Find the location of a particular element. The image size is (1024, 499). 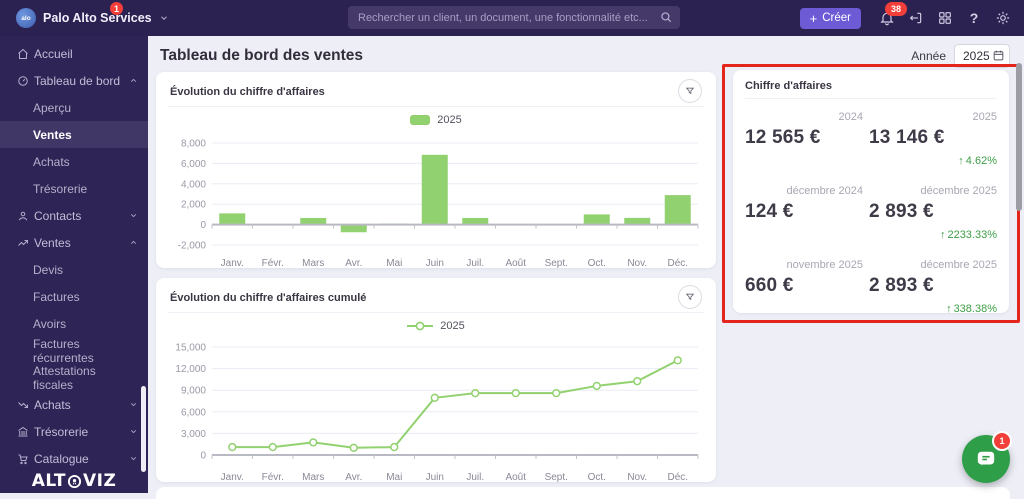

calendar-icon is located at coordinates (998, 55).